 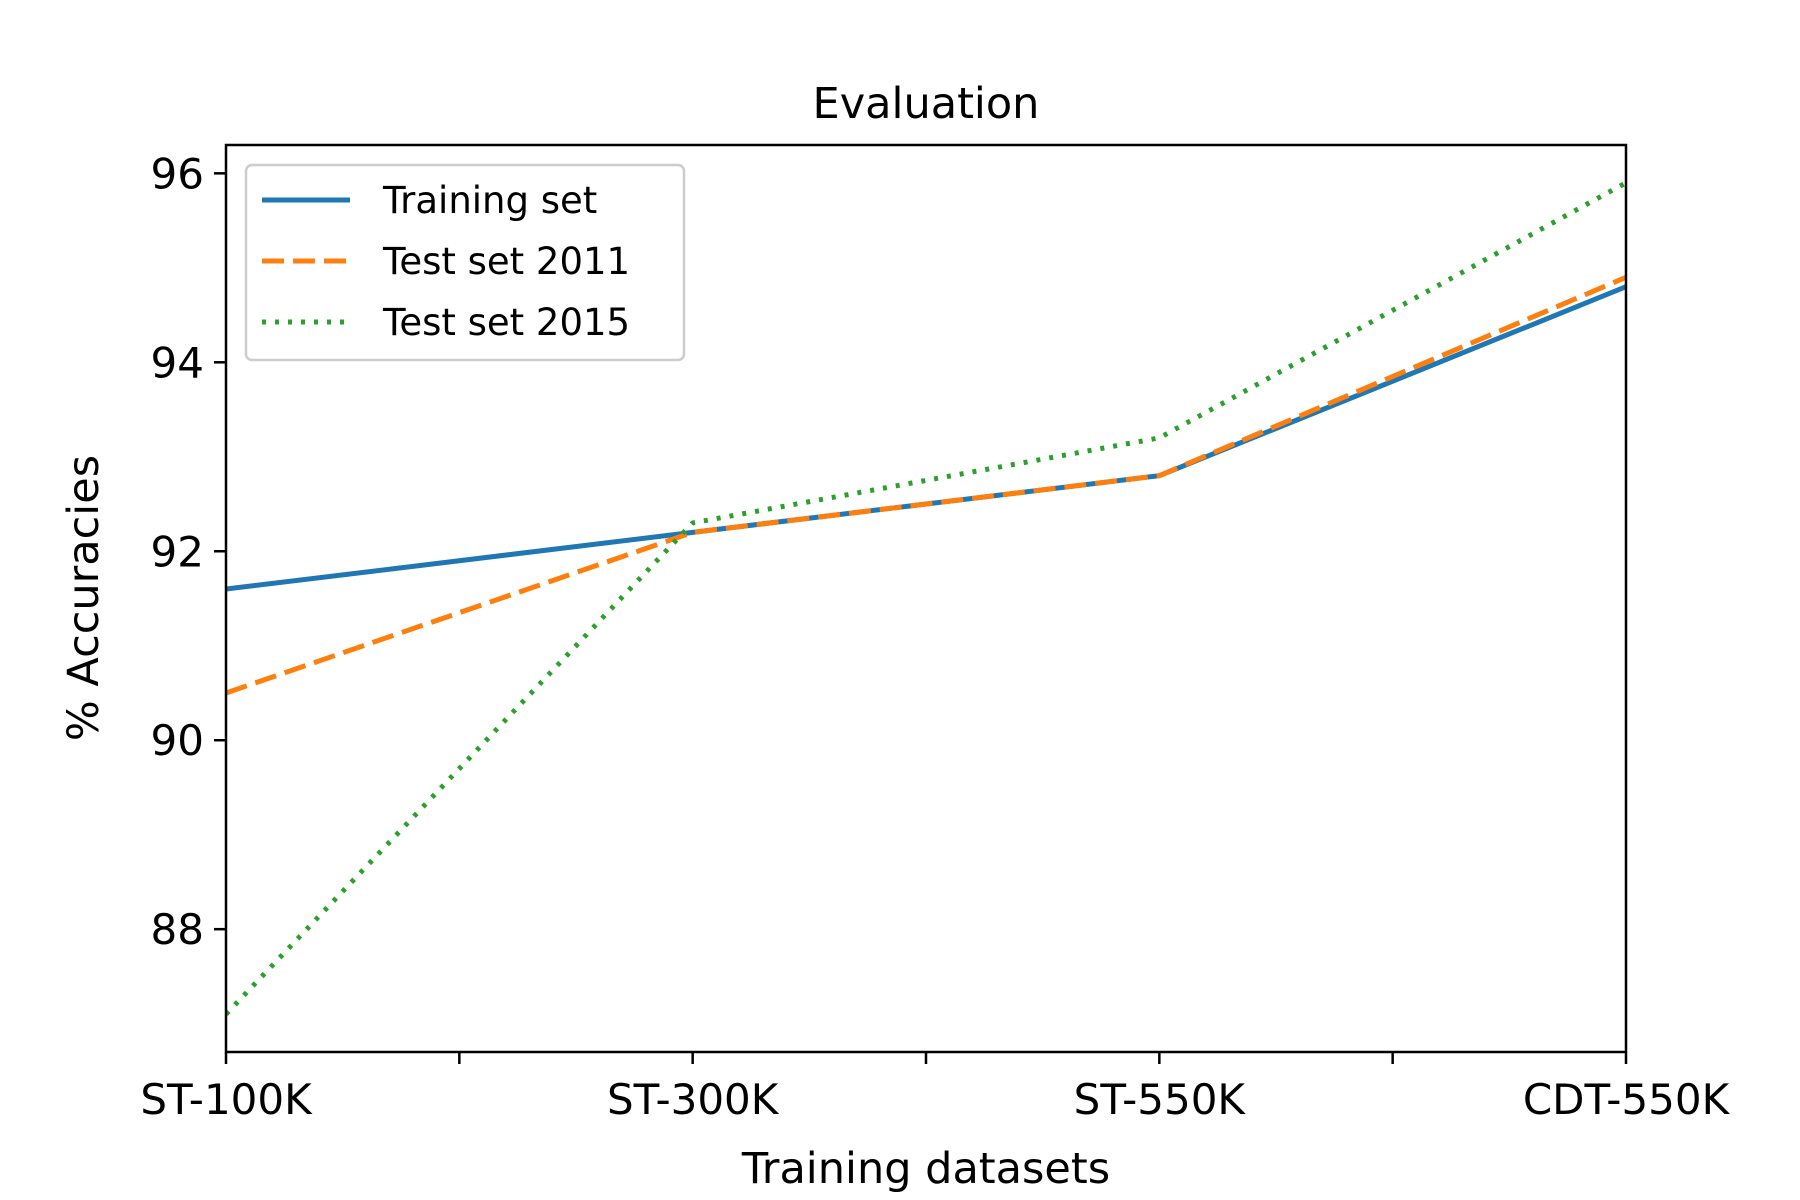 What do you see at coordinates (506, 322) in the screenshot?
I see `legend-label: Test set 2015` at bounding box center [506, 322].